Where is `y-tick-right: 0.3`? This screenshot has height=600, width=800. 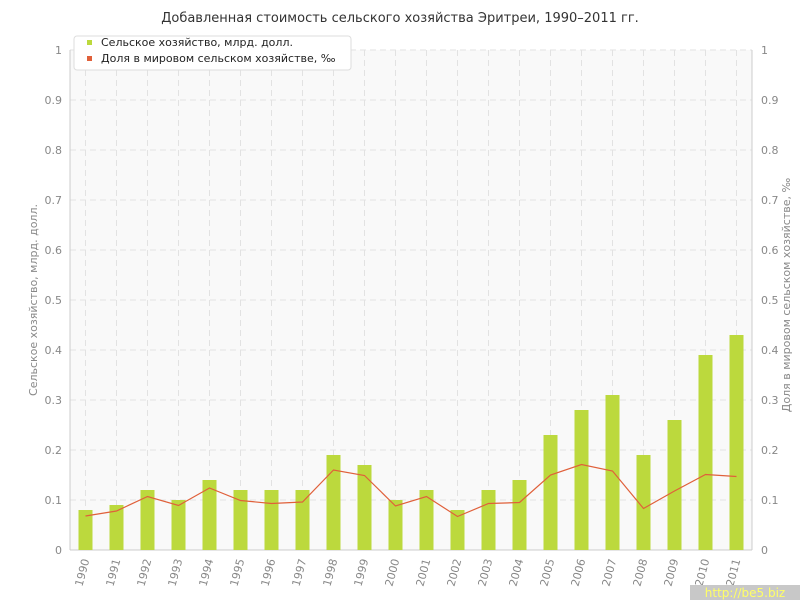 y-tick-right: 0.3 is located at coordinates (770, 400).